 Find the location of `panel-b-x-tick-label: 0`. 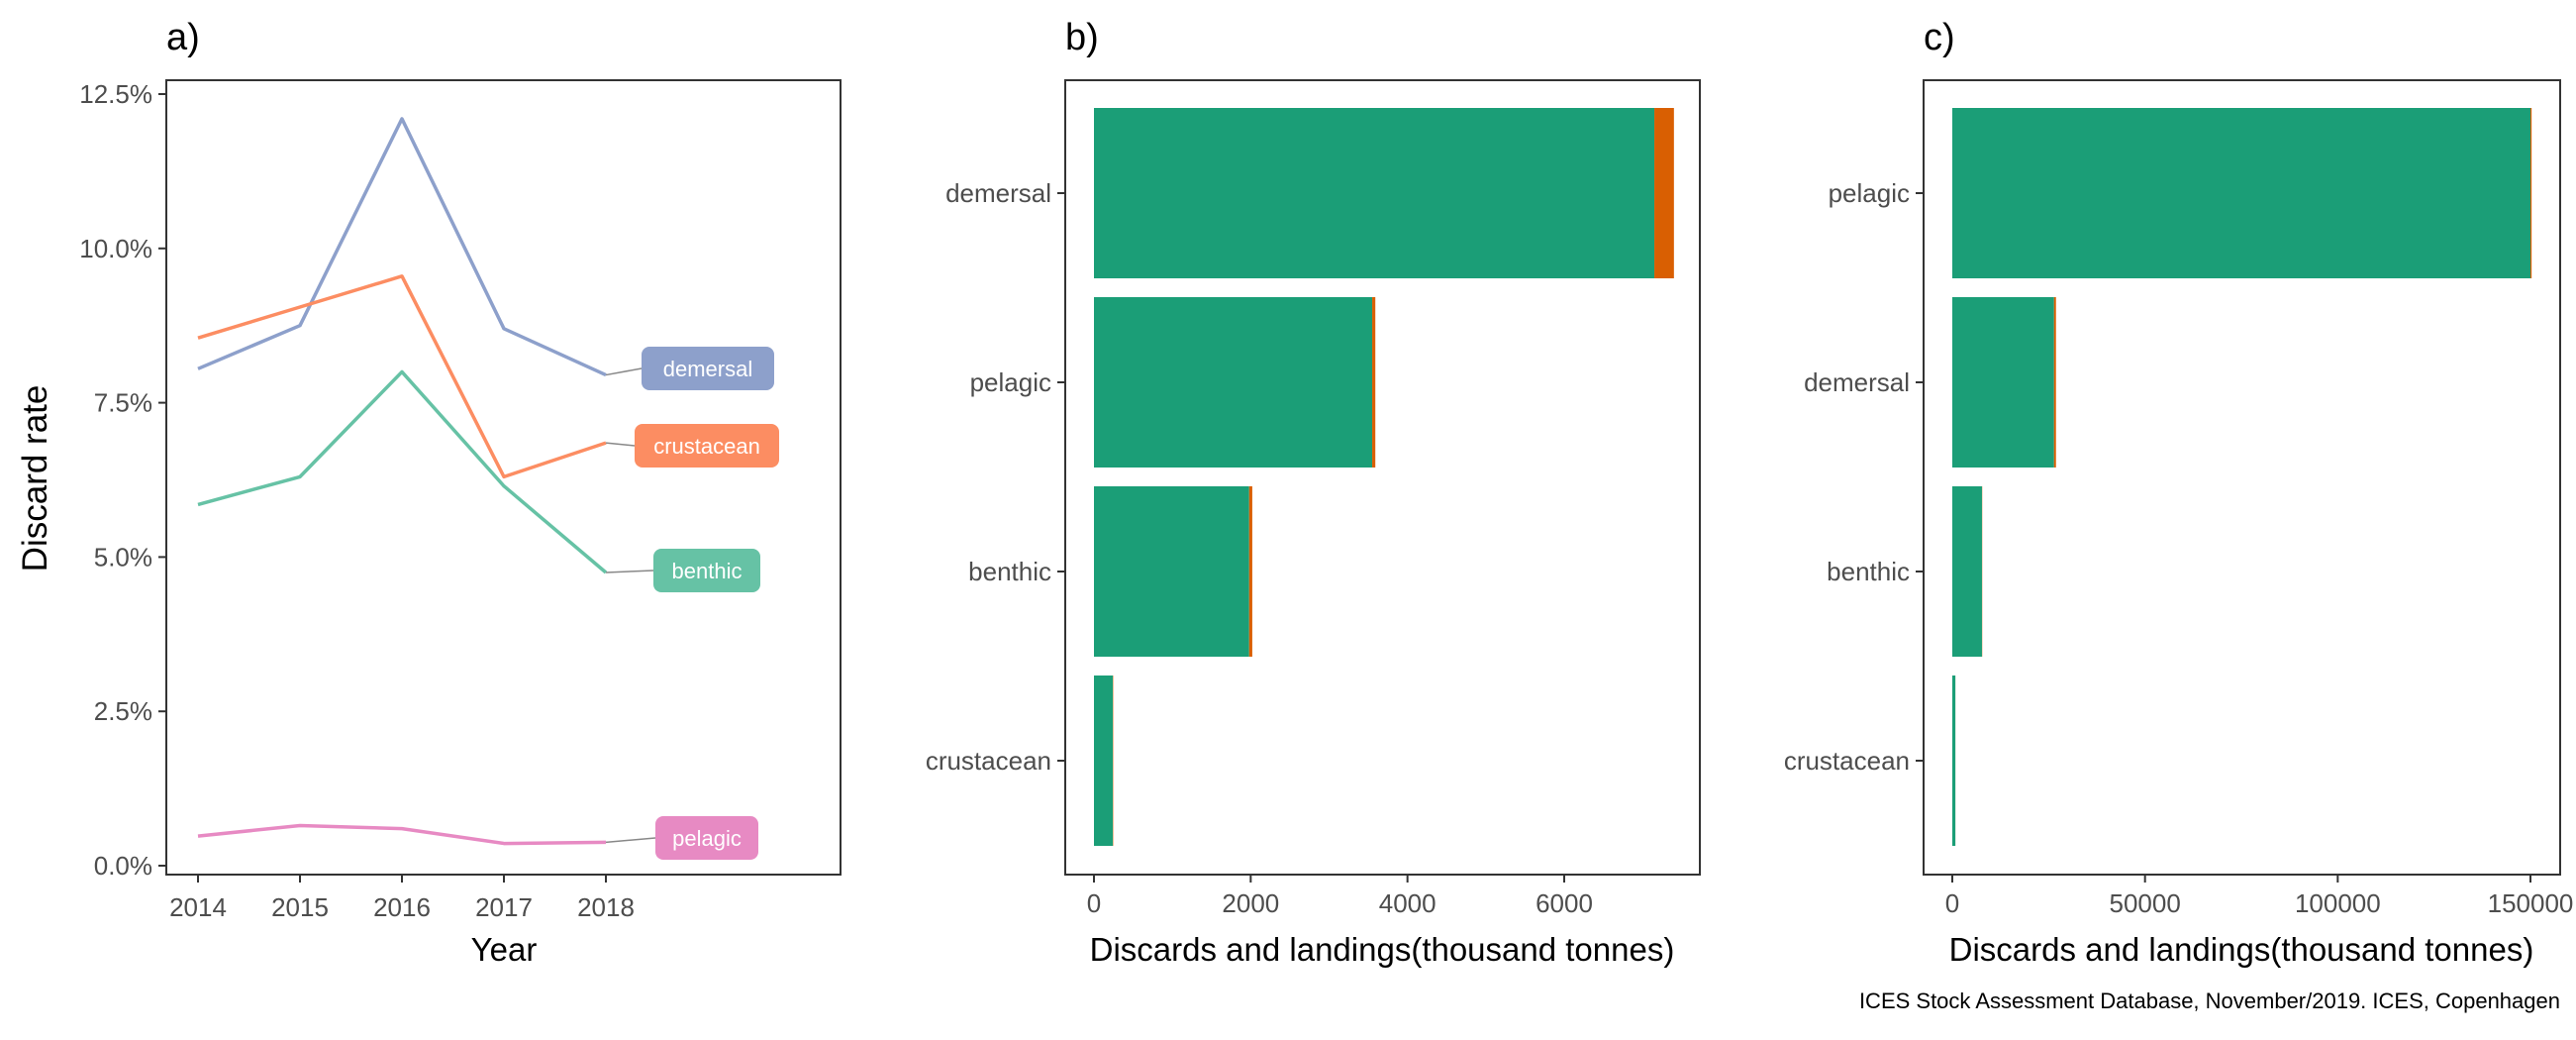

panel-b-x-tick-label: 0 is located at coordinates (1094, 903).